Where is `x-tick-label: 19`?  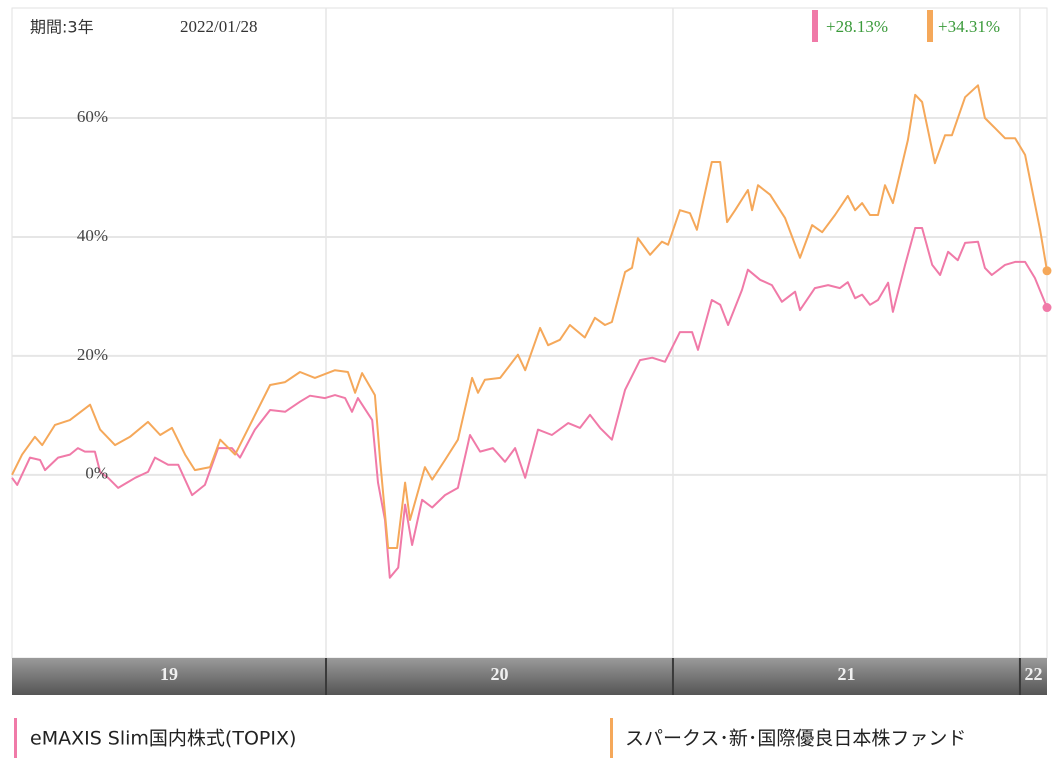 x-tick-label: 19 is located at coordinates (169, 674).